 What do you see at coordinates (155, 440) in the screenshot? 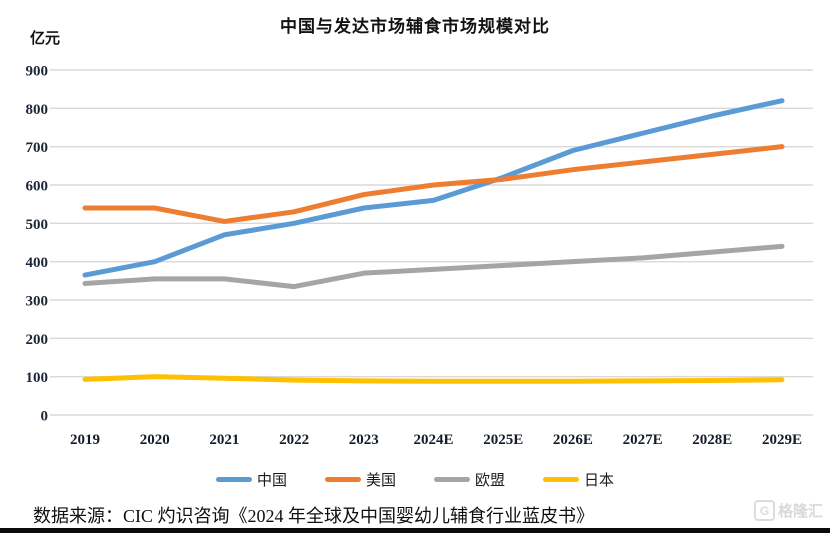
I see `x-tick-label: 2020` at bounding box center [155, 440].